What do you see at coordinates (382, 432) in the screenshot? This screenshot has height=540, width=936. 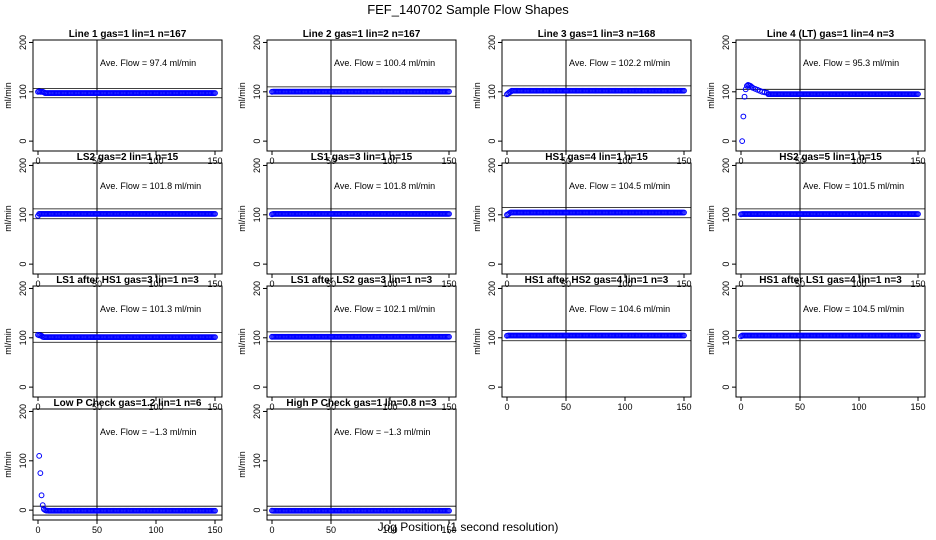 I see `ave-flow-annotation: Ave. Flow = −1.3 ml/min` at bounding box center [382, 432].